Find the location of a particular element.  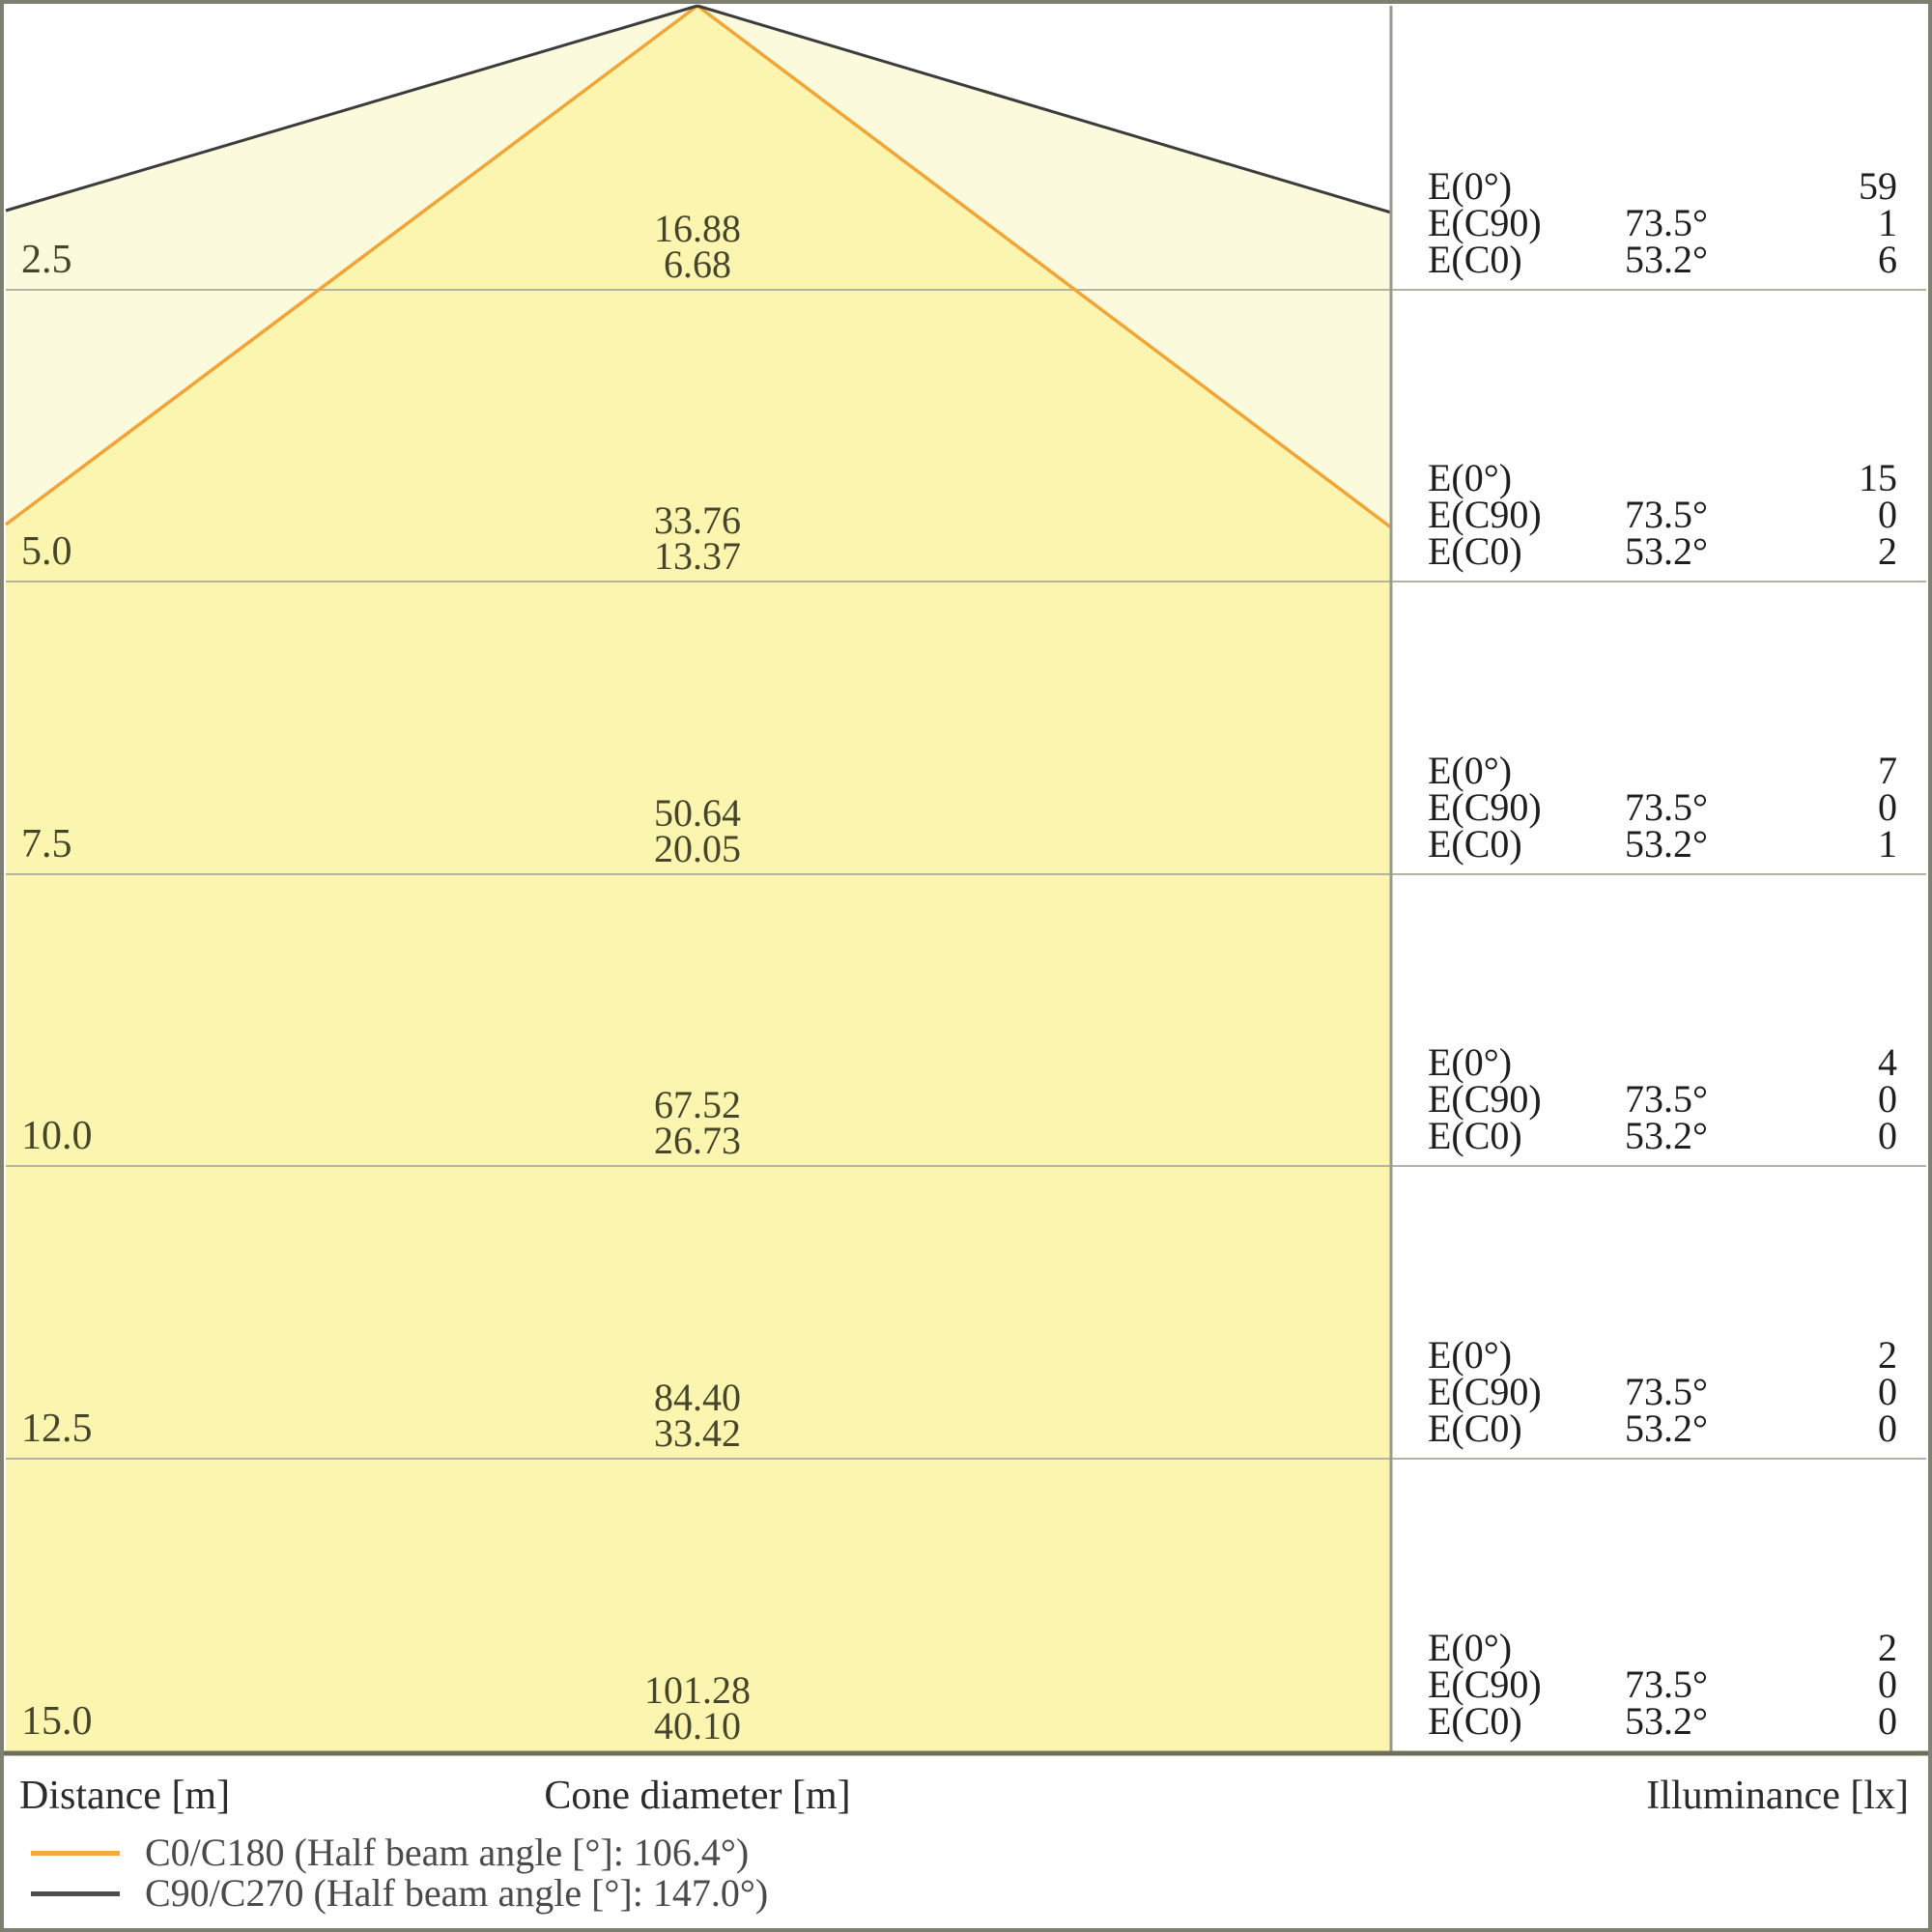

illuminance-axis-label: Illuminance [lx] is located at coordinates (1777, 1796).